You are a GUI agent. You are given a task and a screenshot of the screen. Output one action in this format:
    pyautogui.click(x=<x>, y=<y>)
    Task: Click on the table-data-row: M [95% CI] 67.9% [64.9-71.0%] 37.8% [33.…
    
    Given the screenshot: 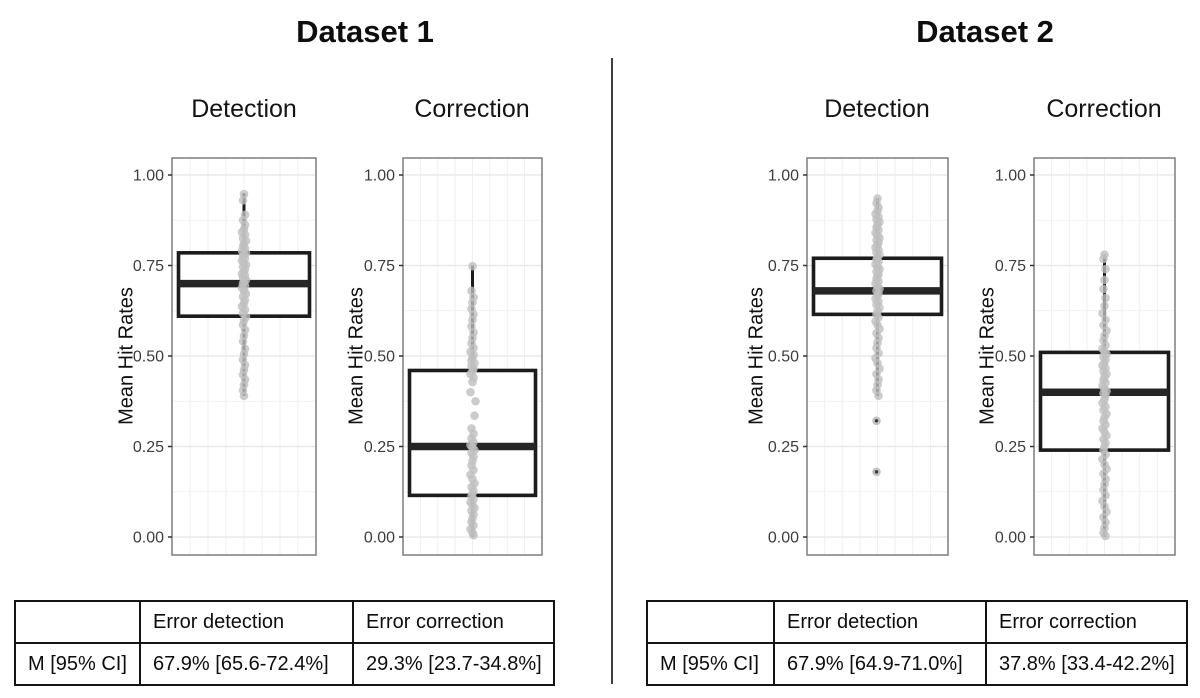 What is the action you would take?
    pyautogui.click(x=917, y=664)
    